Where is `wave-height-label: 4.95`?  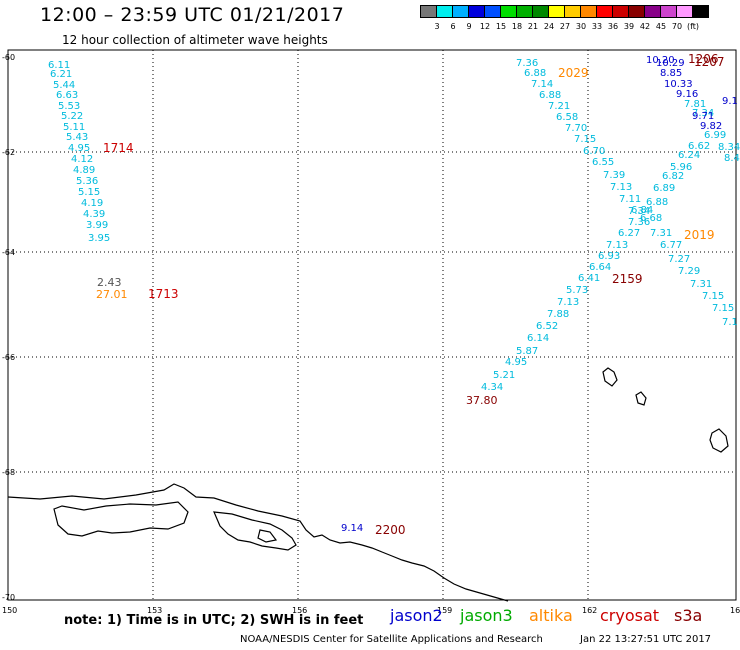
wave-height-label: 4.95 is located at coordinates (516, 362).